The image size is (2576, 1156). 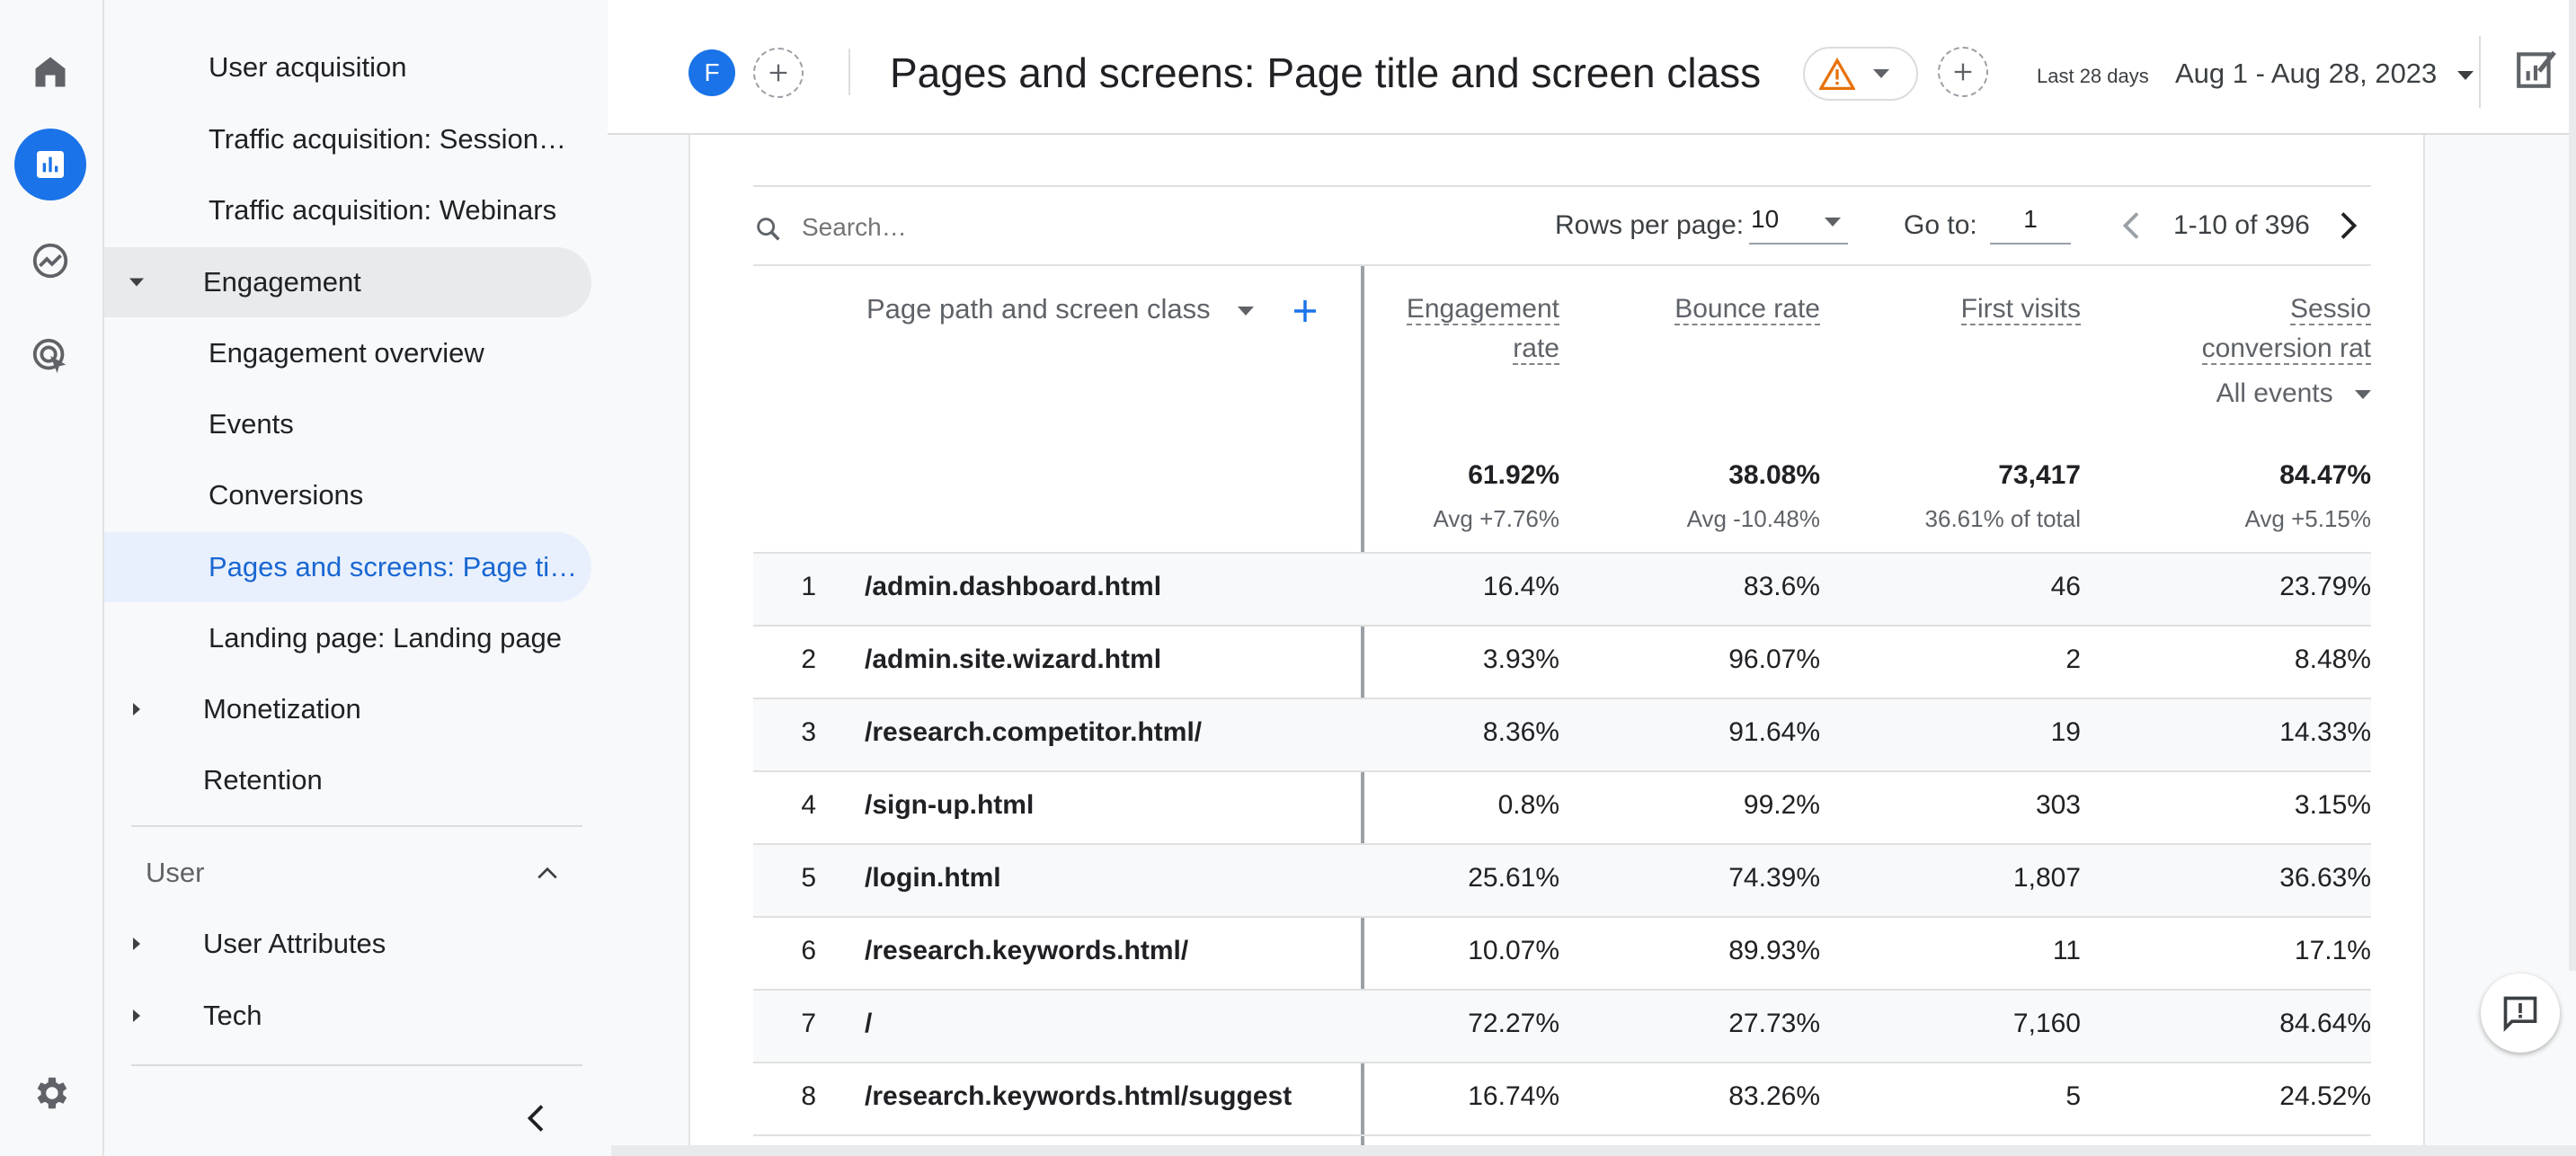 I want to click on horizontal-scrollbar, so click(x=1593, y=1150).